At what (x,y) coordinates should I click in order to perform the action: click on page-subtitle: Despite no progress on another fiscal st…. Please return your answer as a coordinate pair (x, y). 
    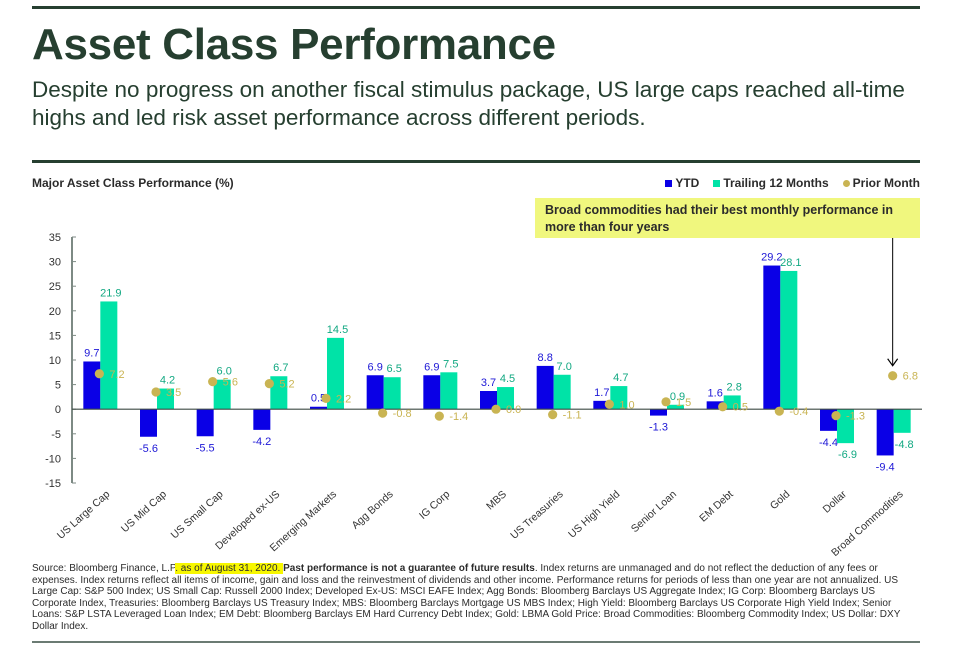
    Looking at the image, I should click on (468, 103).